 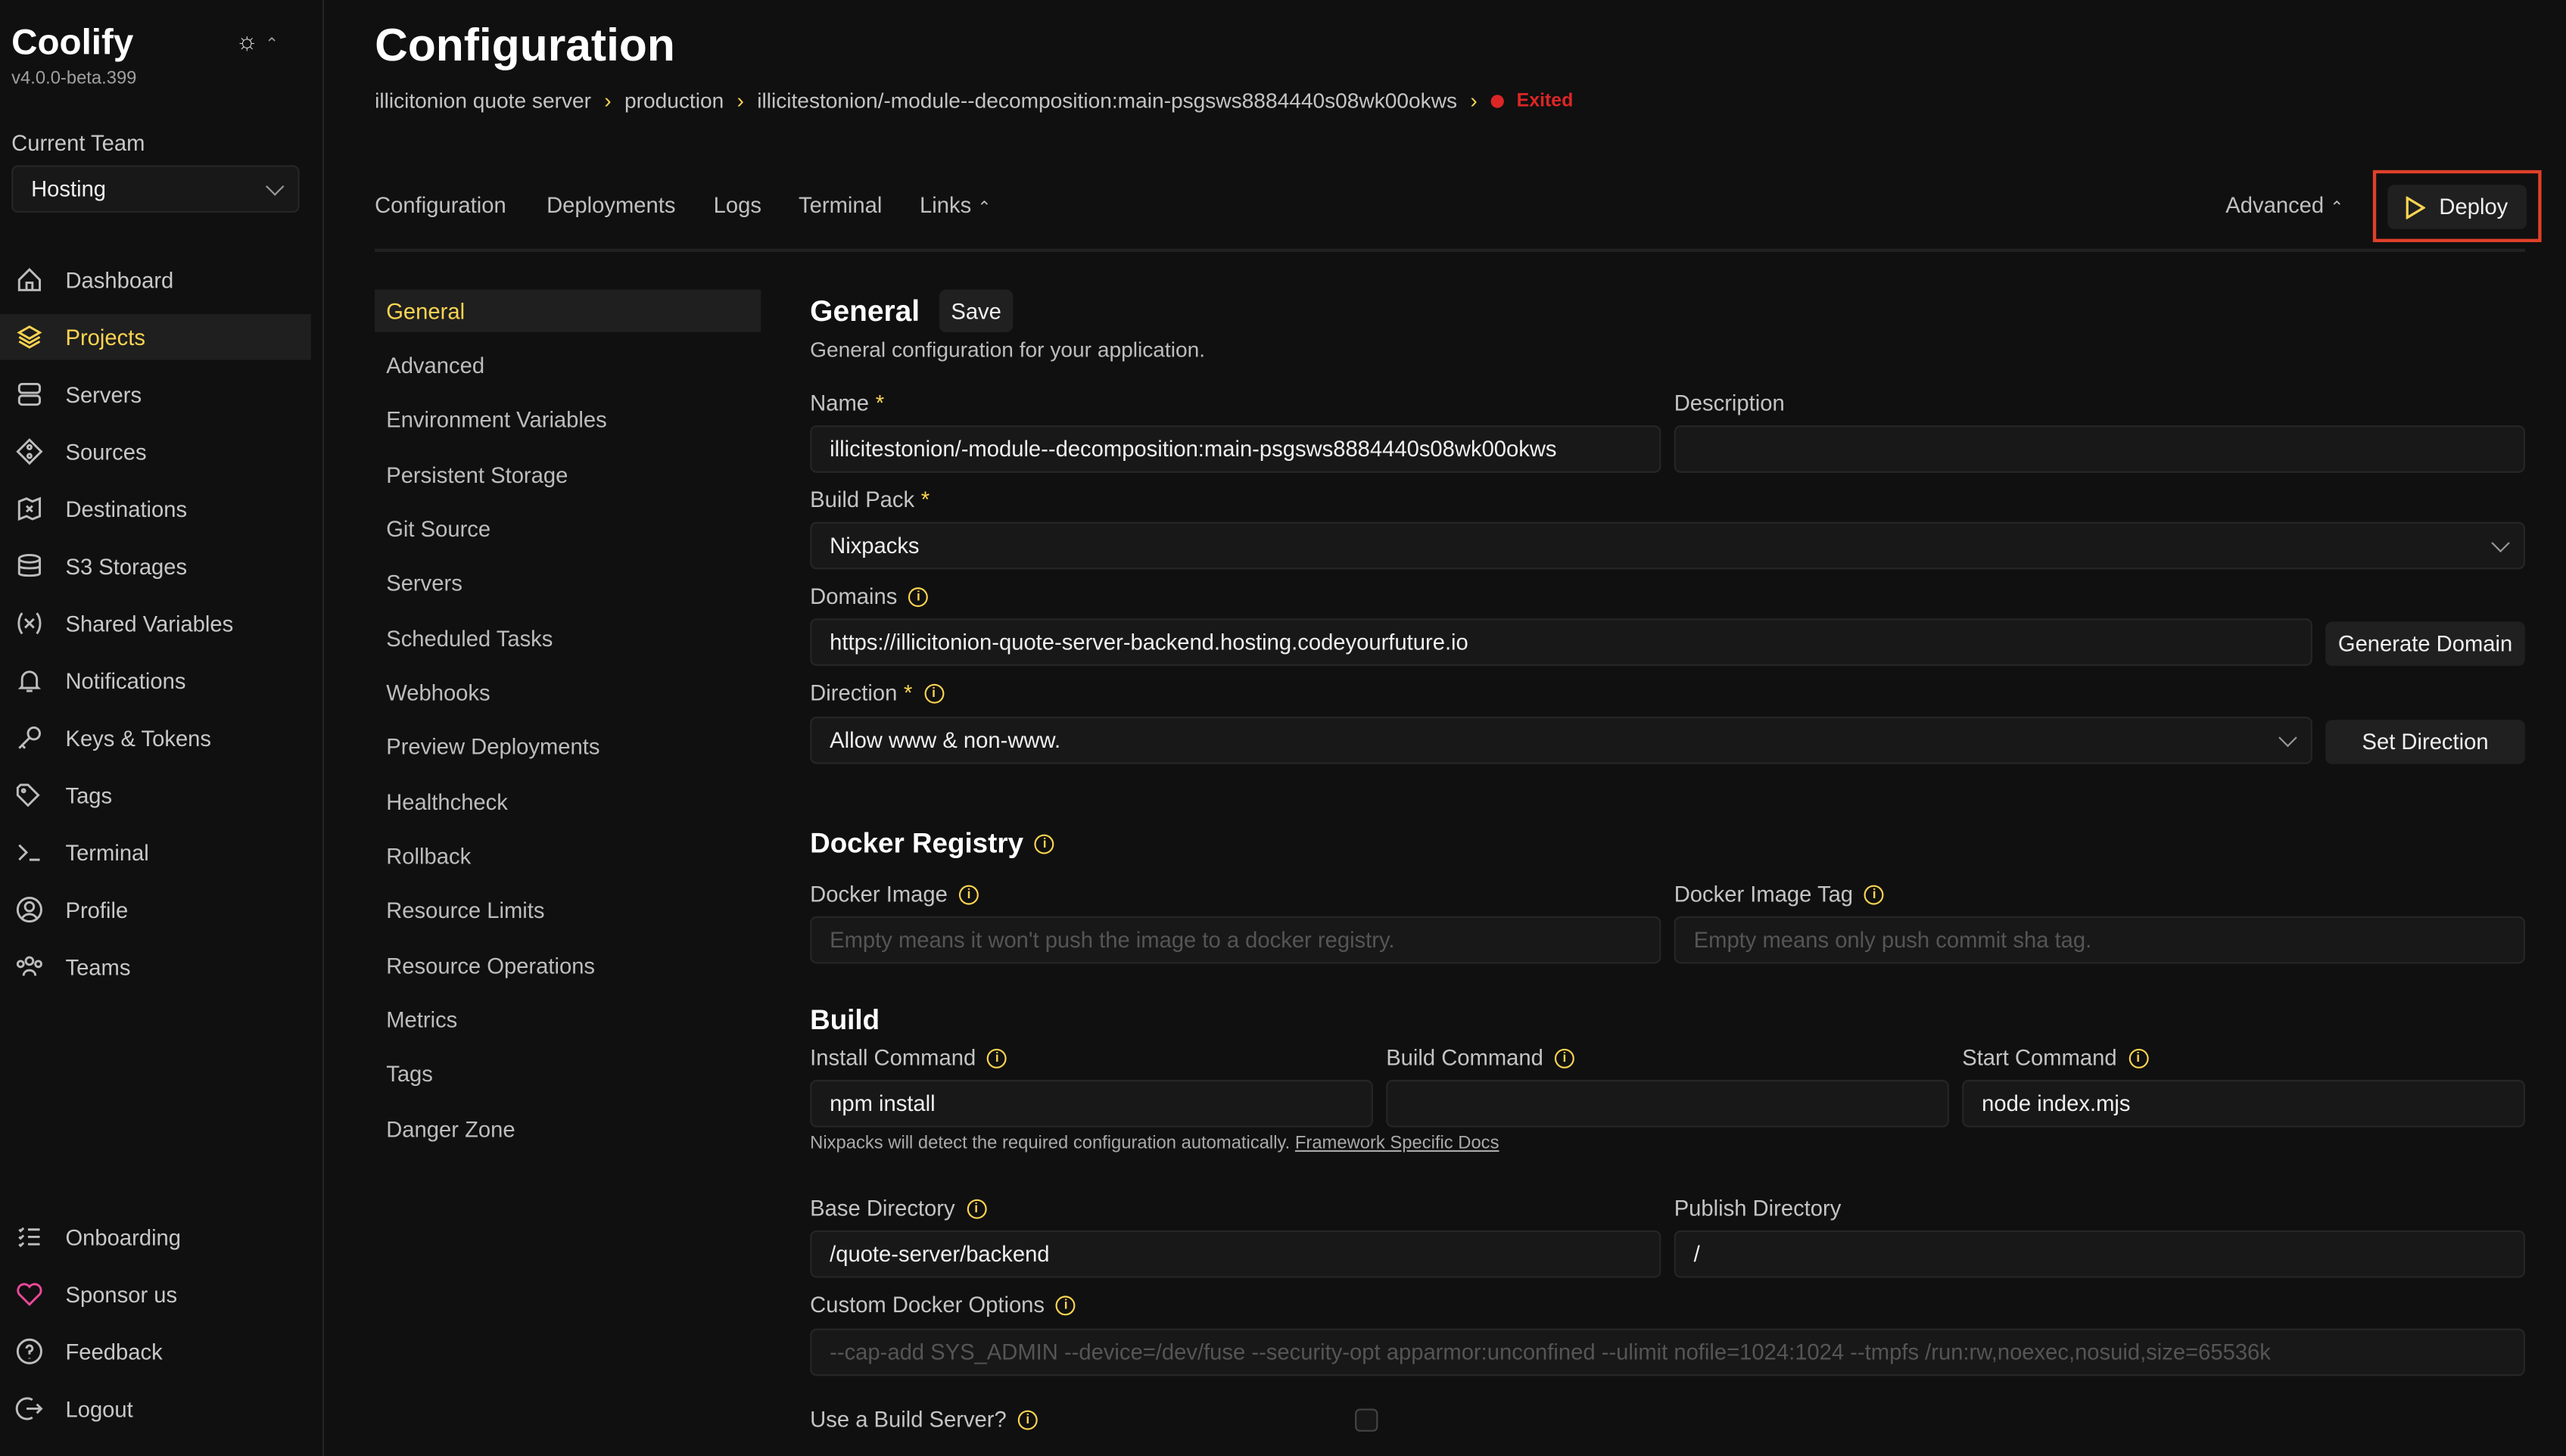 What do you see at coordinates (155, 681) in the screenshot?
I see `sidebar-item-notifications: Notifications` at bounding box center [155, 681].